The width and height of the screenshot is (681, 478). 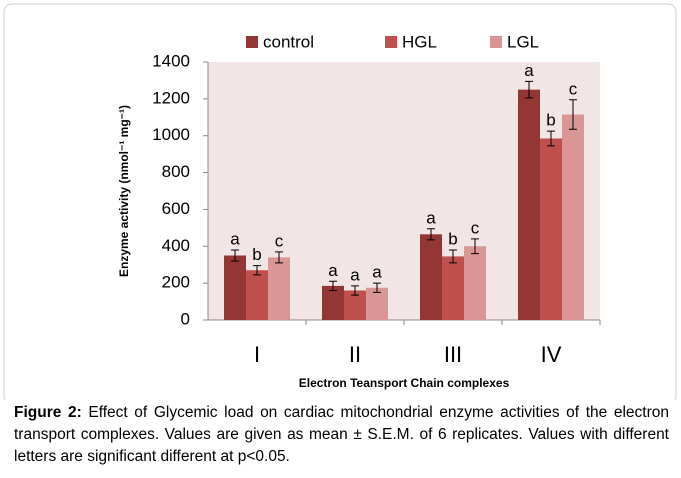 I want to click on y-tick-label: 800, so click(x=176, y=171).